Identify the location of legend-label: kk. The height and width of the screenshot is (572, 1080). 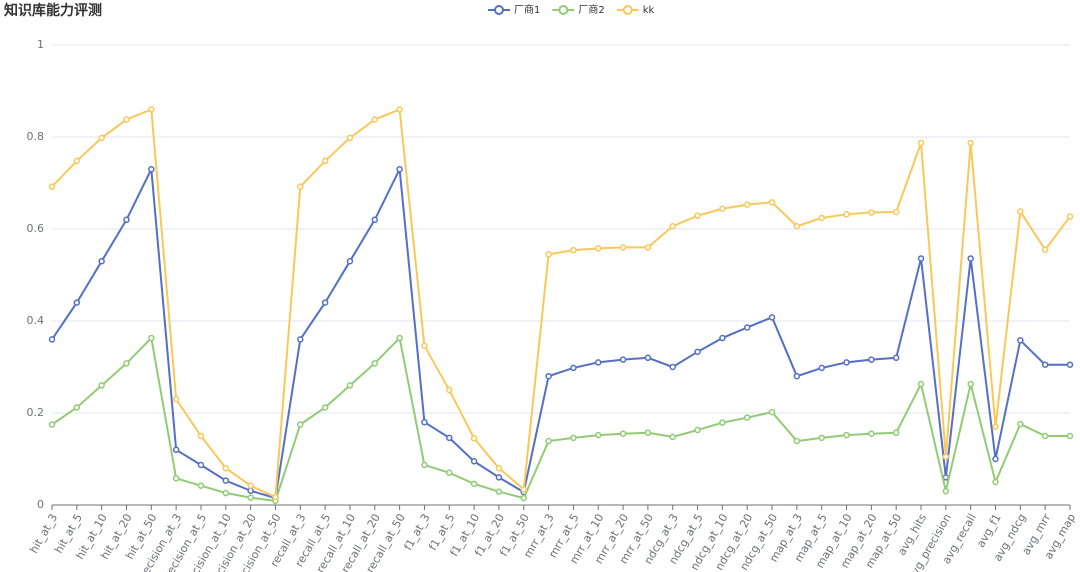
(649, 10).